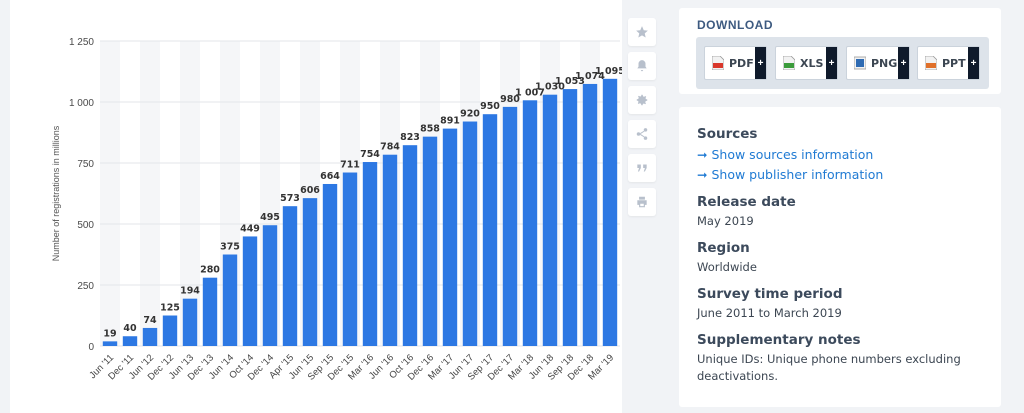  What do you see at coordinates (290, 198) in the screenshot?
I see `bar-value-label: 573` at bounding box center [290, 198].